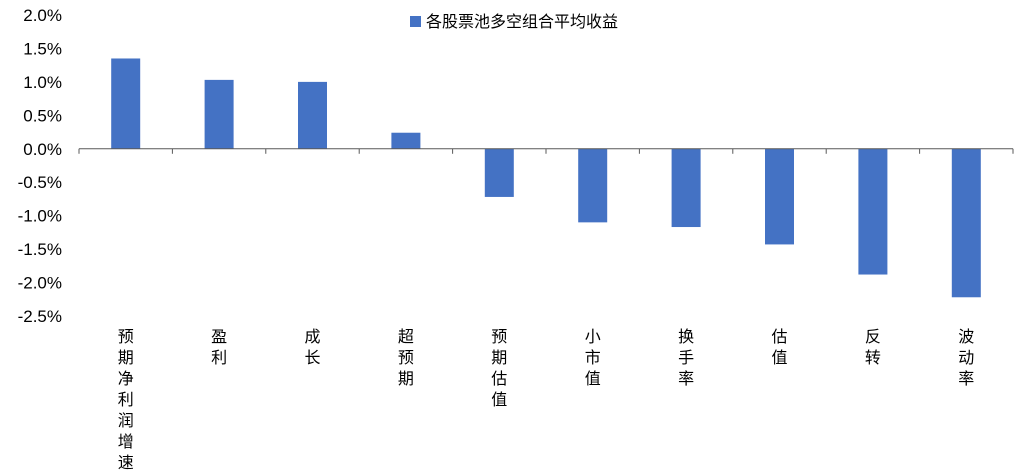 Image resolution: width=1023 pixels, height=471 pixels. What do you see at coordinates (499, 368) in the screenshot?
I see `category-label: 预期估值` at bounding box center [499, 368].